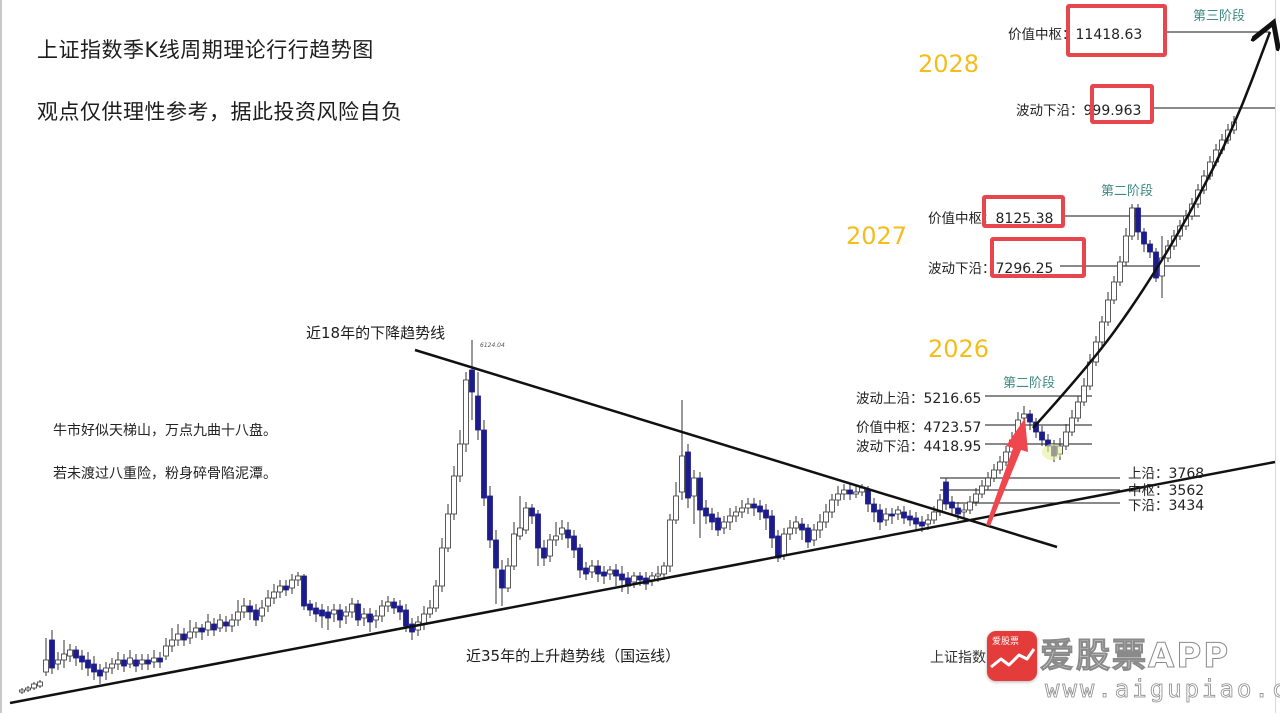 This screenshot has height=713, width=1280. Describe the element at coordinates (1148, 491) in the screenshot. I see `level-label: 中枢：` at that location.